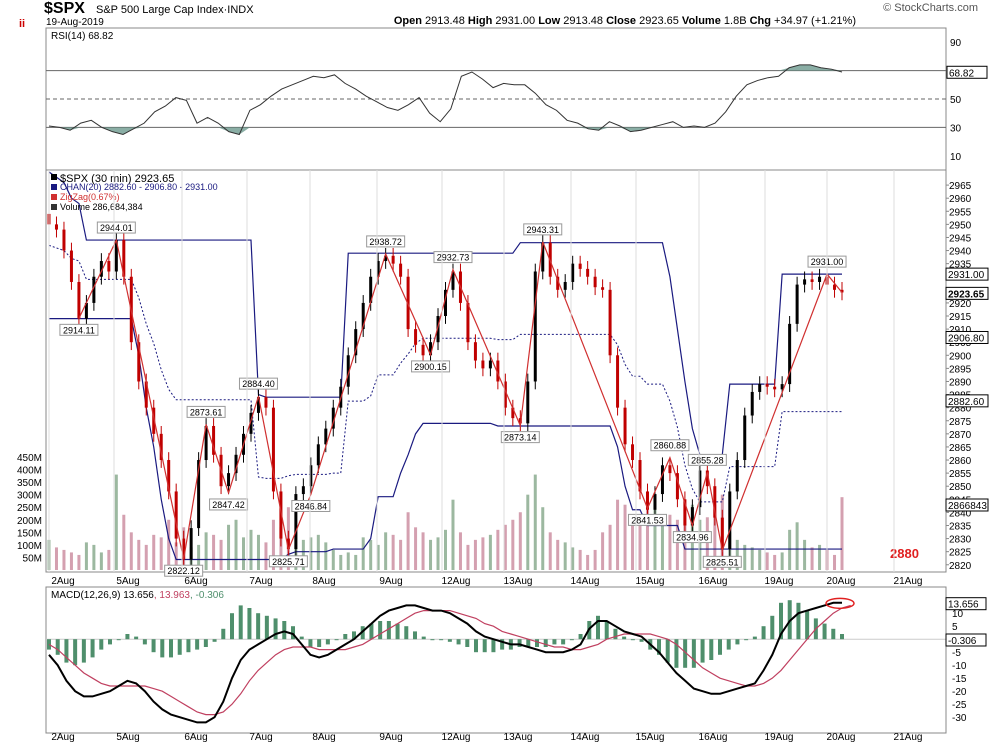 The height and width of the screenshot is (744, 990). Describe the element at coordinates (908, 737) in the screenshot. I see `macd-date-tick-label: 21Aug` at that location.